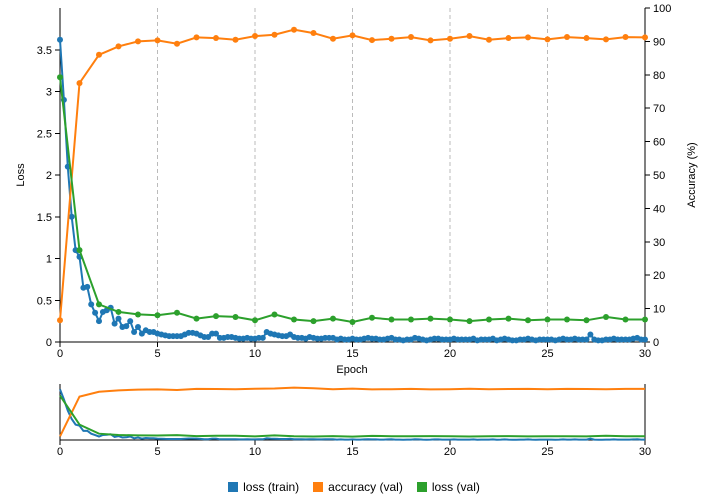 This screenshot has height=501, width=708. Describe the element at coordinates (99, 54) in the screenshot. I see `data-point-accuracy-val: accuracy (val) @ 2: 86` at that location.